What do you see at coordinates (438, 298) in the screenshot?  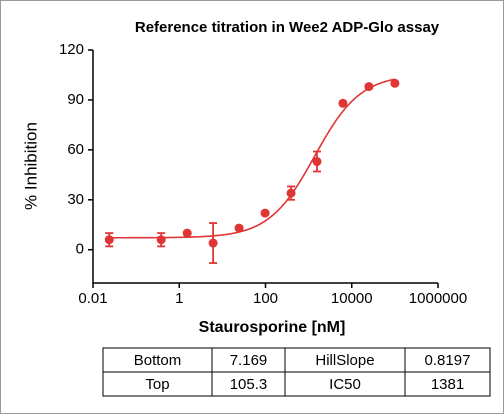 I see `x-tick-label: 1000000` at bounding box center [438, 298].